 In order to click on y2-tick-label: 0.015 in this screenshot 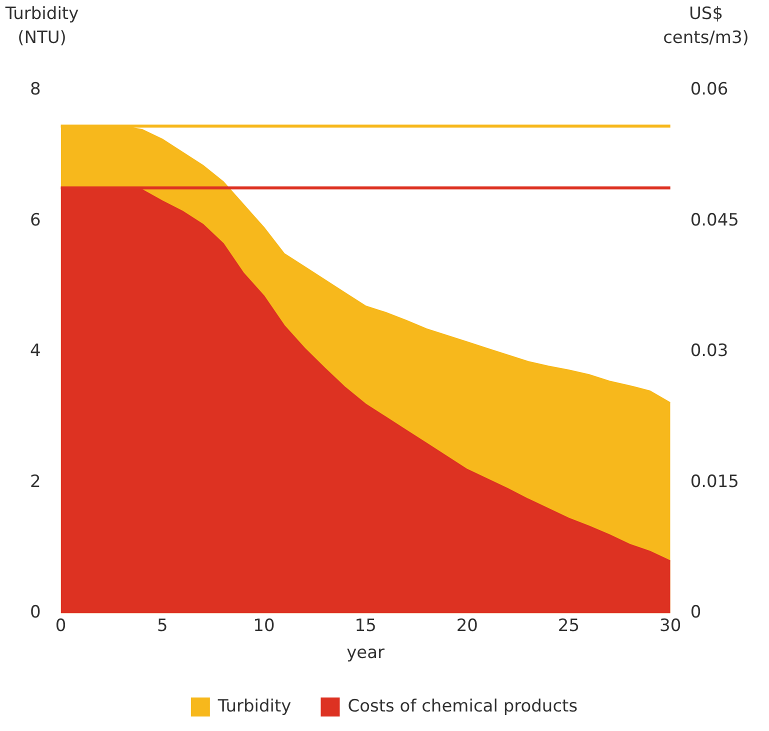, I will do `click(715, 482)`.